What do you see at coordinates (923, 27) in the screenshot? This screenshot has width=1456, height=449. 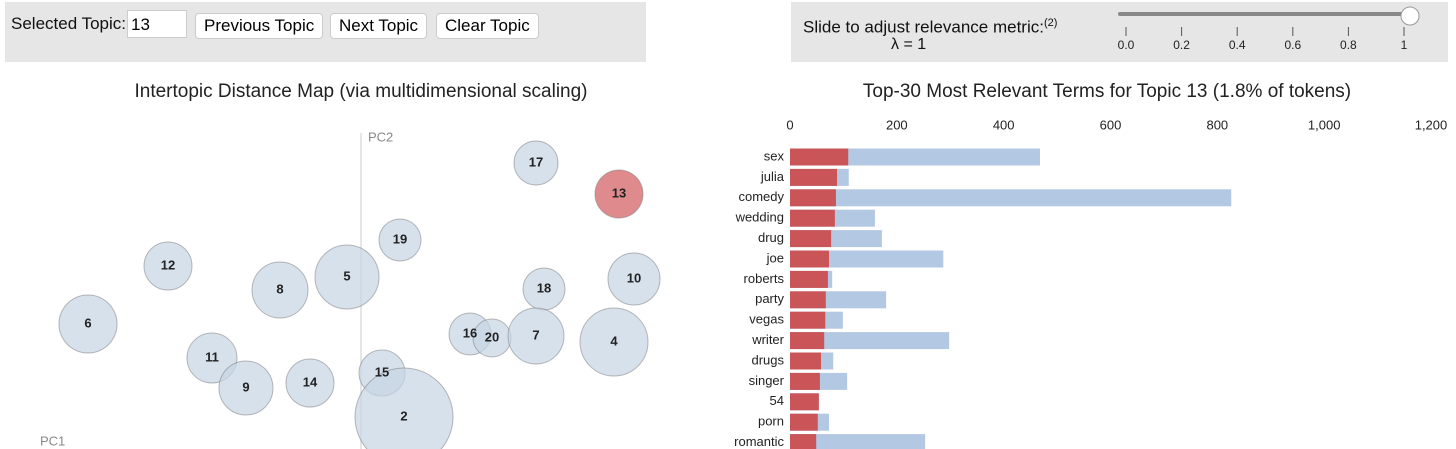 I see `relevance-text: Slide to adjust relevance metric:` at bounding box center [923, 27].